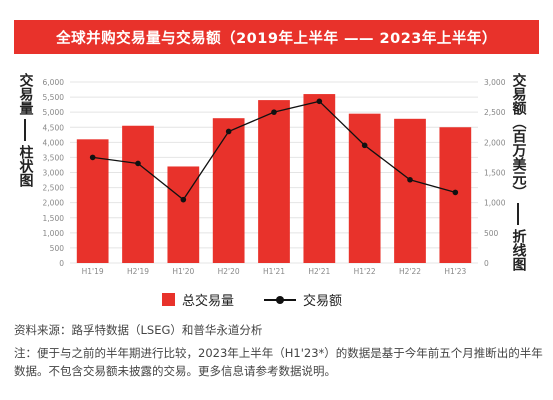 This screenshot has height=400, width=553. Describe the element at coordinates (183, 271) in the screenshot. I see `x-tick-label: H1'20` at that location.